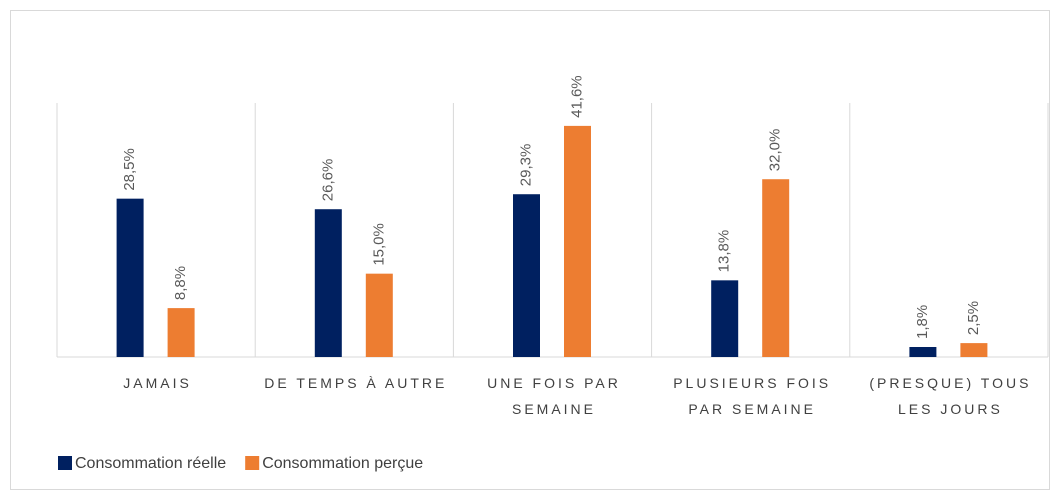  What do you see at coordinates (576, 96) in the screenshot?
I see `value-label: 41,6%` at bounding box center [576, 96].